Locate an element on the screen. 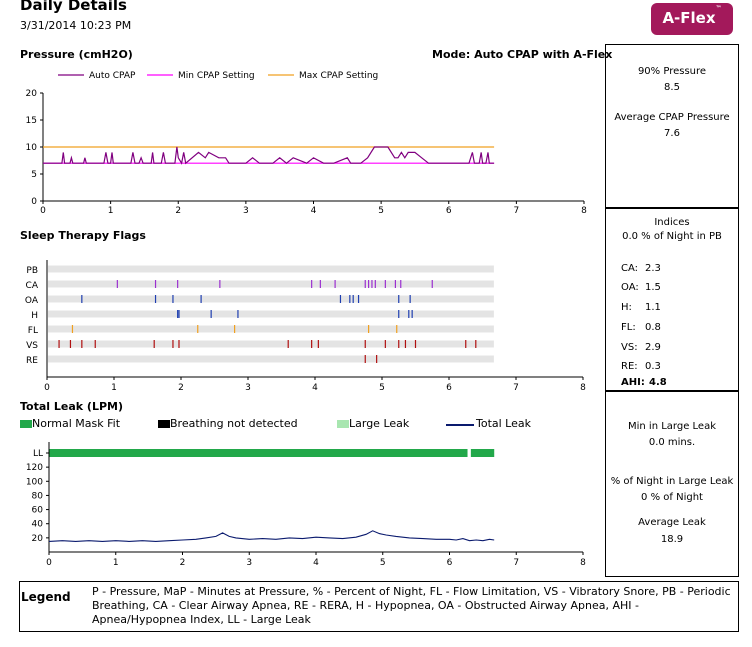  flag-track-vs is located at coordinates (271, 344).